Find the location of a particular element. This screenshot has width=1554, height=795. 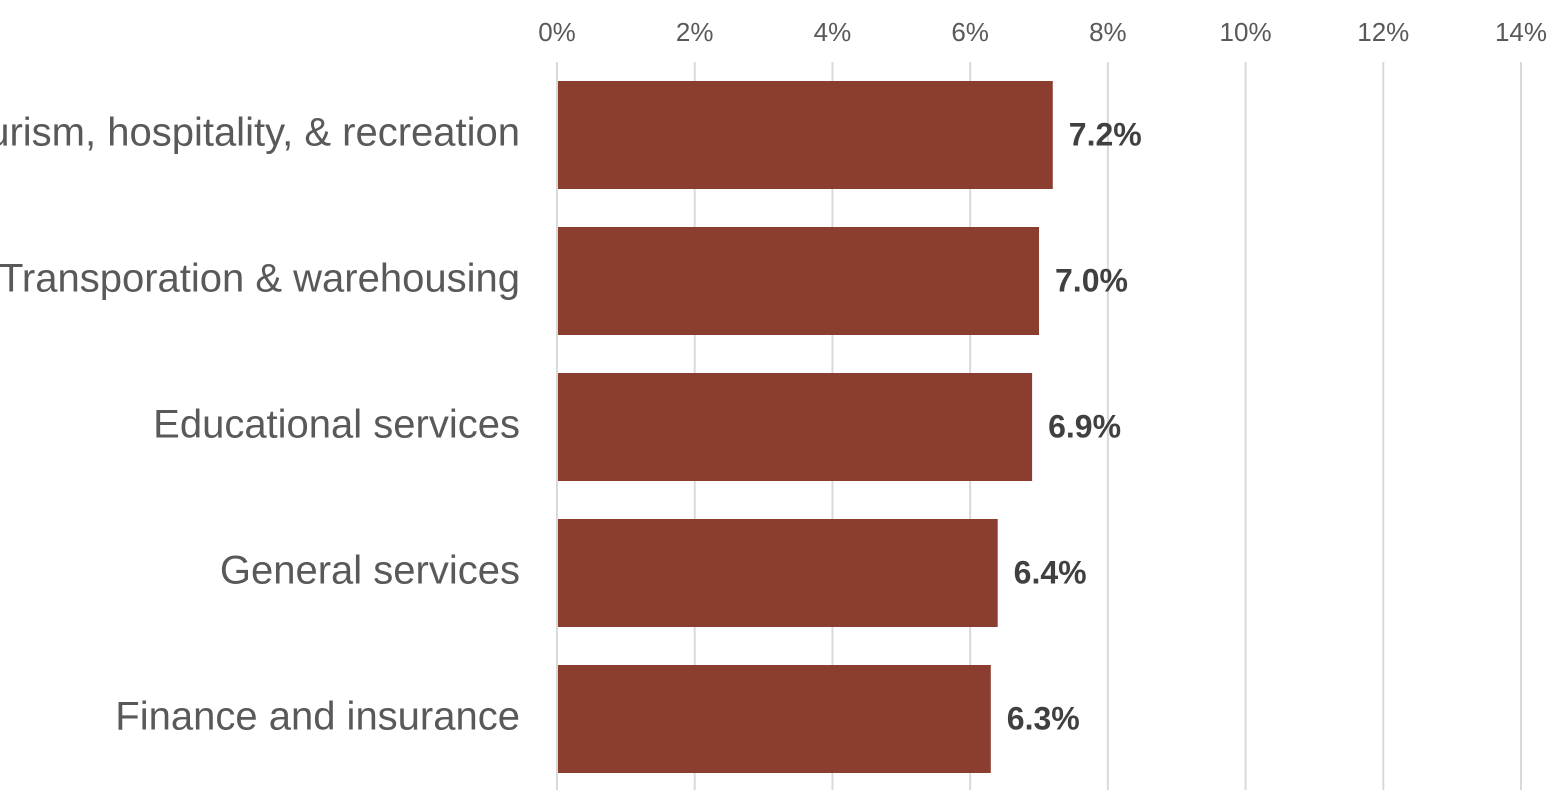

data-label: 6.4% is located at coordinates (1050, 572).